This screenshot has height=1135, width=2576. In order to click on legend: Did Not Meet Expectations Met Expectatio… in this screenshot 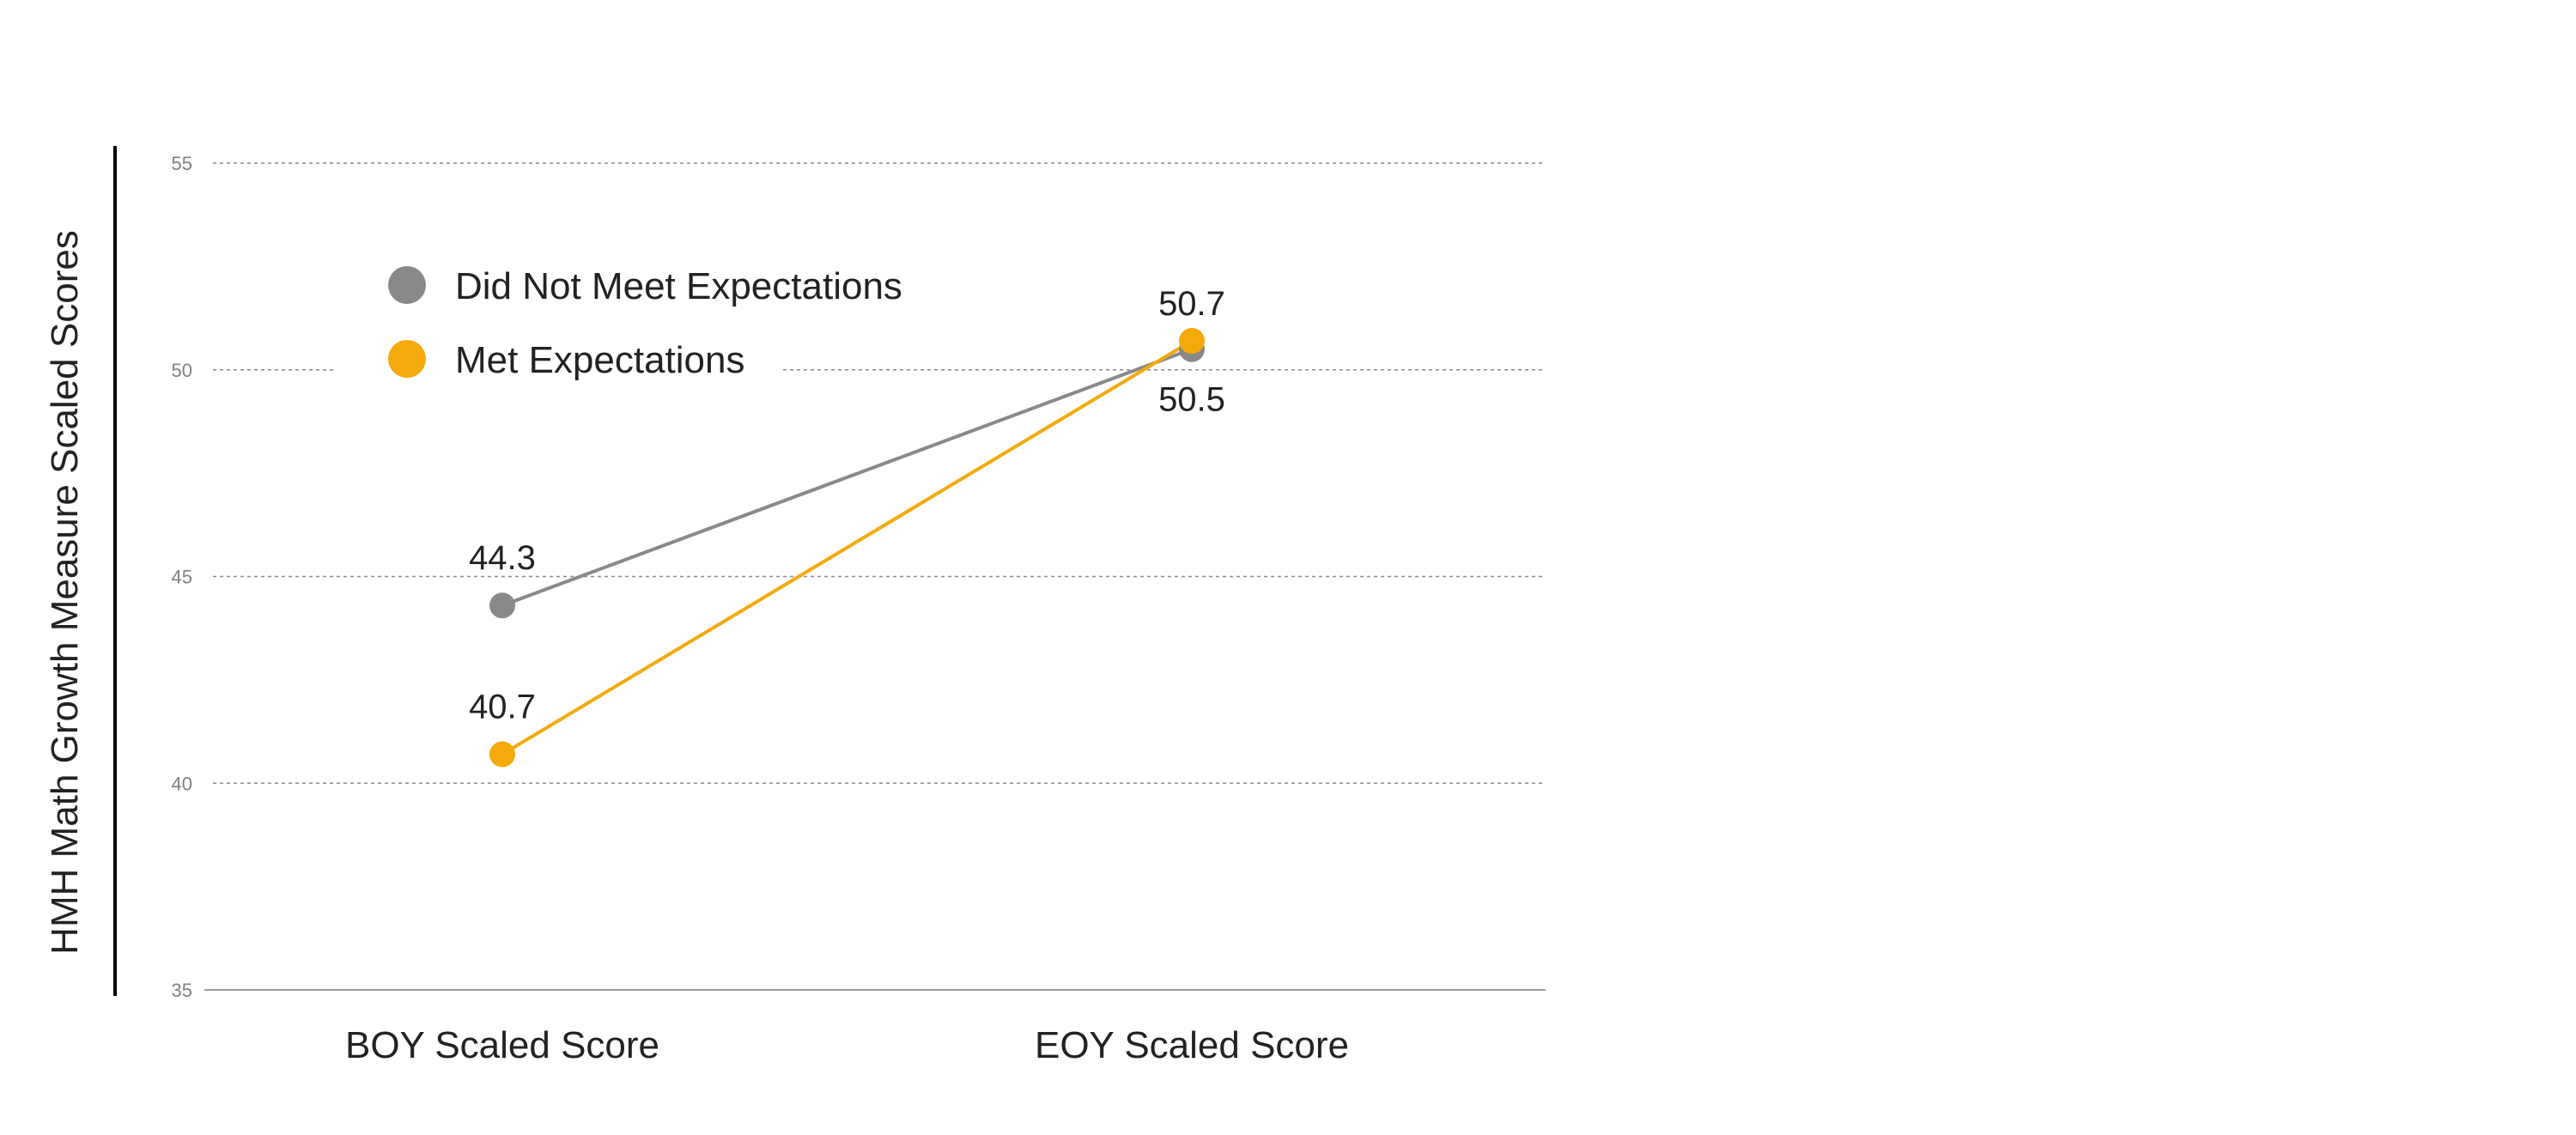, I will do `click(618, 322)`.